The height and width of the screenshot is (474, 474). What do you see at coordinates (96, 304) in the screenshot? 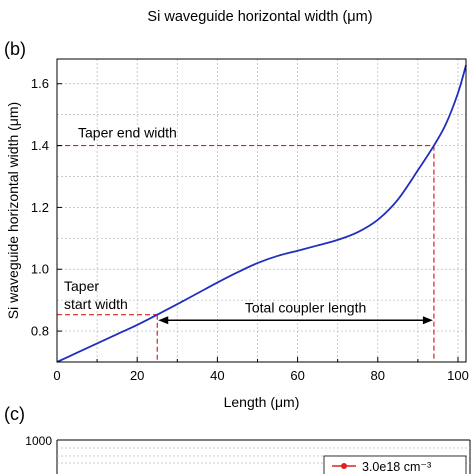
I see `annotation-taper-start-line2: start width` at bounding box center [96, 304].